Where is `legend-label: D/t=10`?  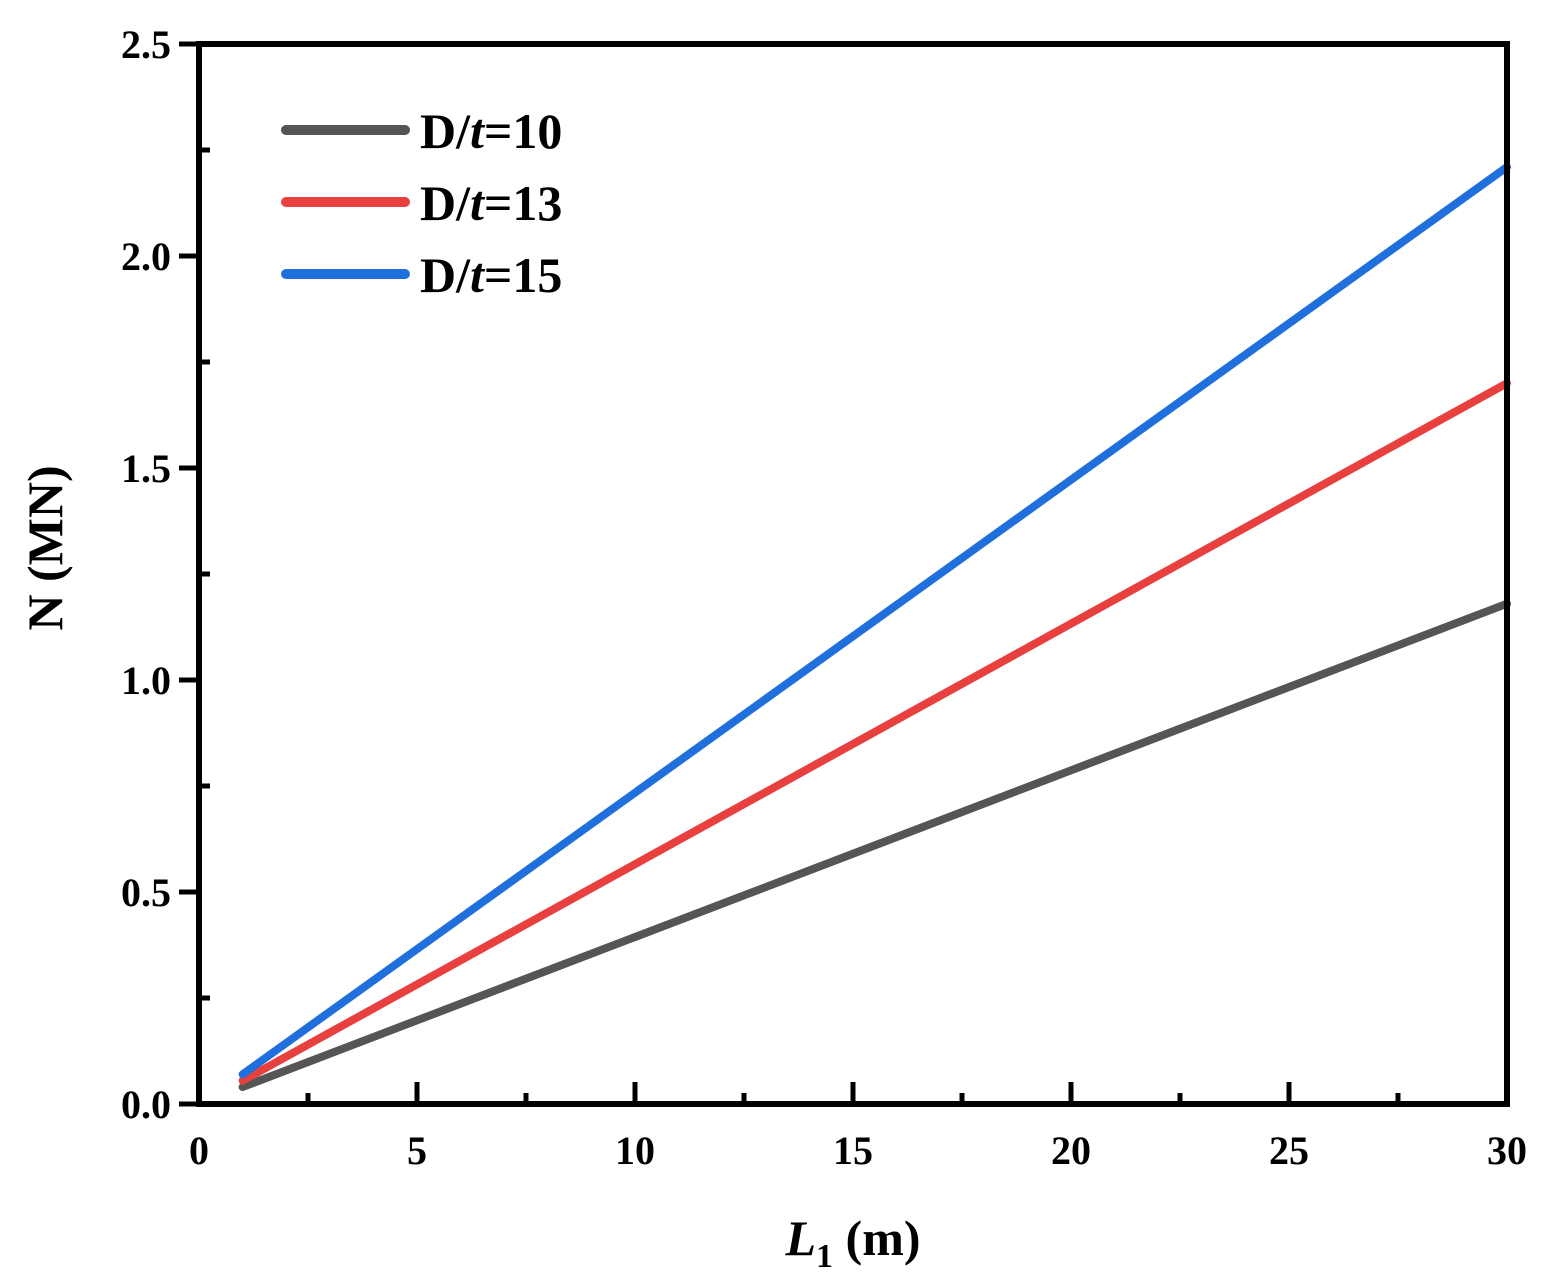 legend-label: D/t=10 is located at coordinates (491, 131).